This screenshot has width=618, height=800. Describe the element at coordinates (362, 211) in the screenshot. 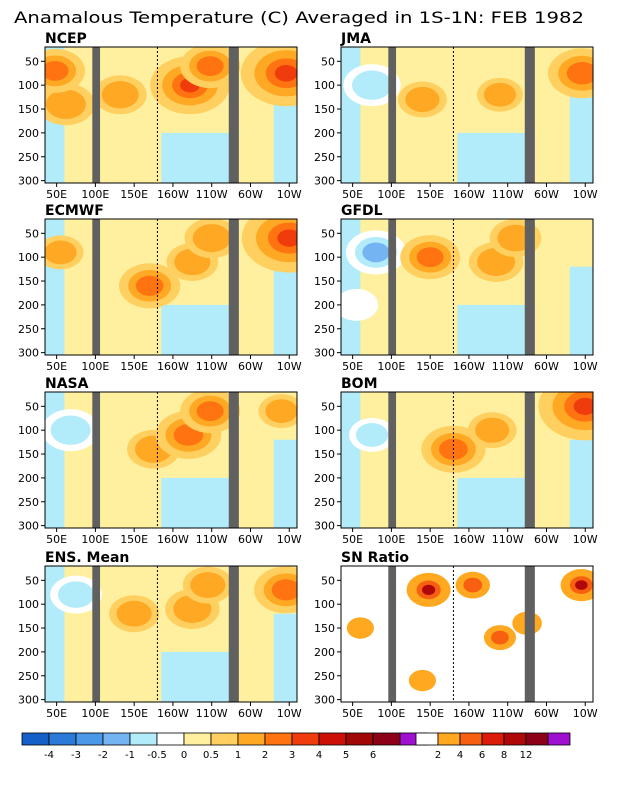

I see `panel-title: GFDL` at that location.